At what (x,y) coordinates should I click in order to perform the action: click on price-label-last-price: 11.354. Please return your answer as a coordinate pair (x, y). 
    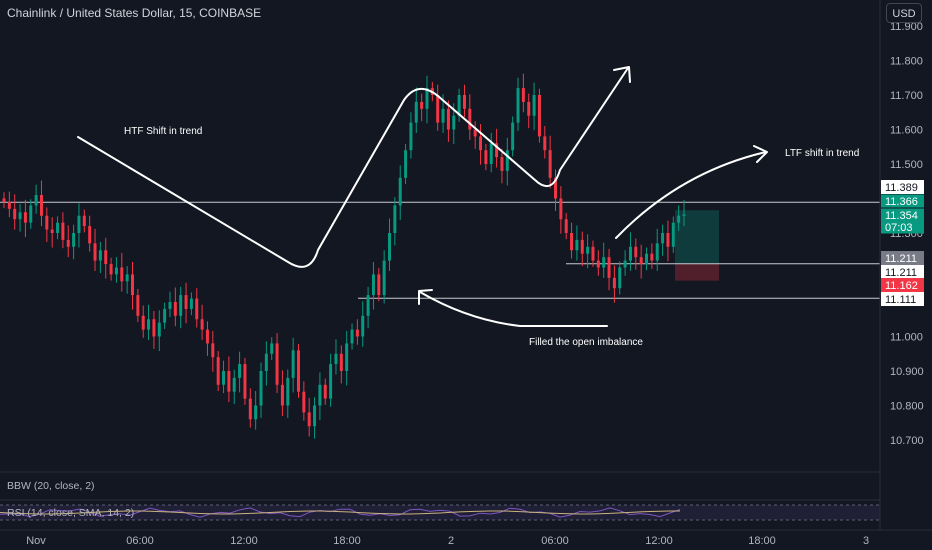
    Looking at the image, I should click on (901, 216).